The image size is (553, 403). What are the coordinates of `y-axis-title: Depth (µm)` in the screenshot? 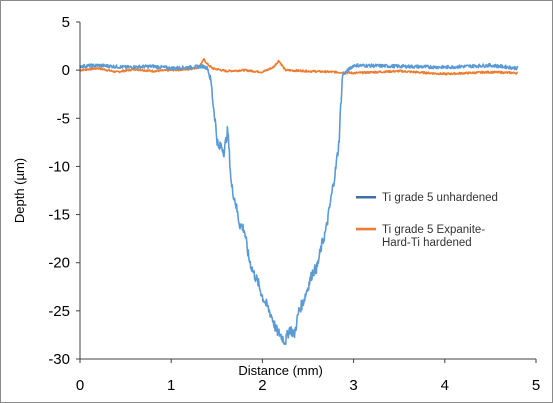 It's located at (19, 190).